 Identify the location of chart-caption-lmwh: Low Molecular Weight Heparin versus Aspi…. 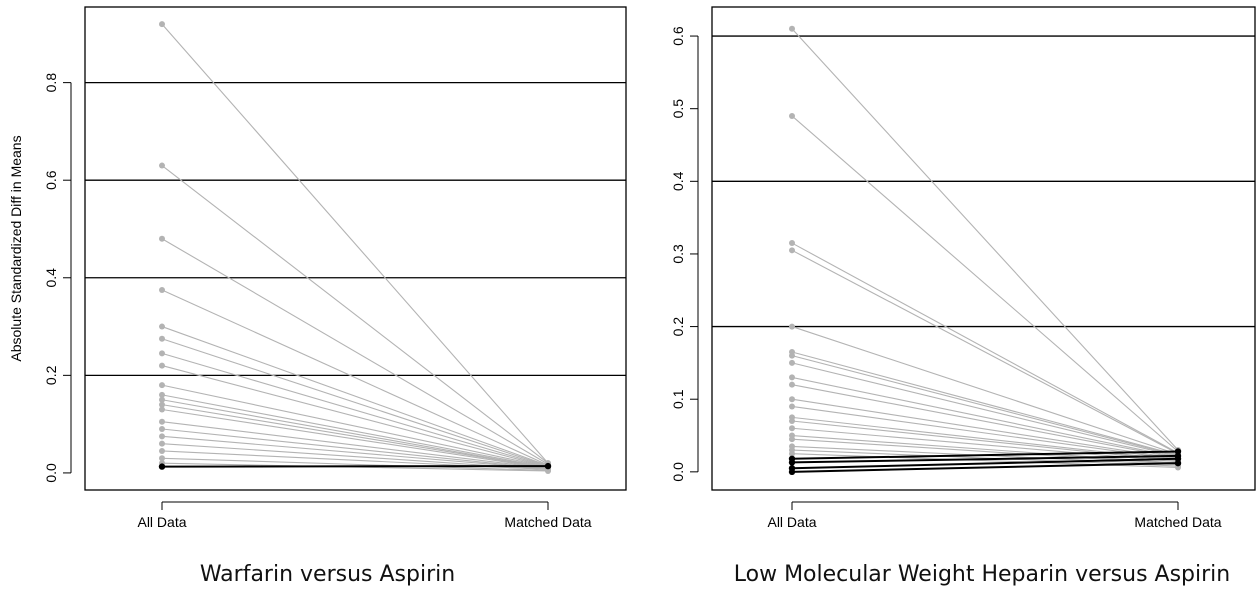
(982, 574).